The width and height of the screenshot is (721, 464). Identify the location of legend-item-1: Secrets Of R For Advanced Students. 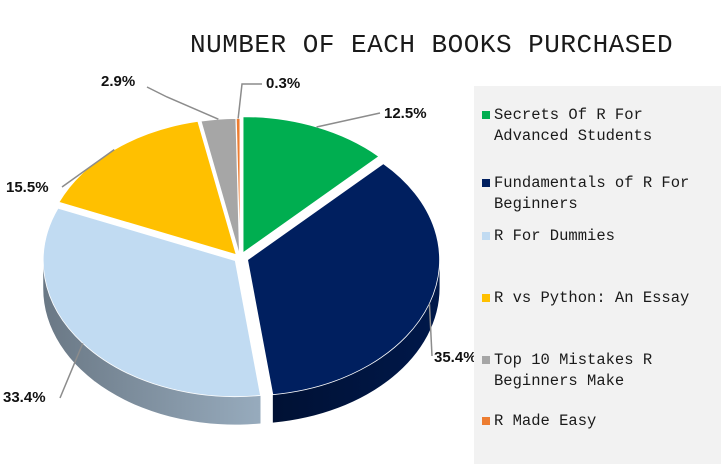
(601, 126).